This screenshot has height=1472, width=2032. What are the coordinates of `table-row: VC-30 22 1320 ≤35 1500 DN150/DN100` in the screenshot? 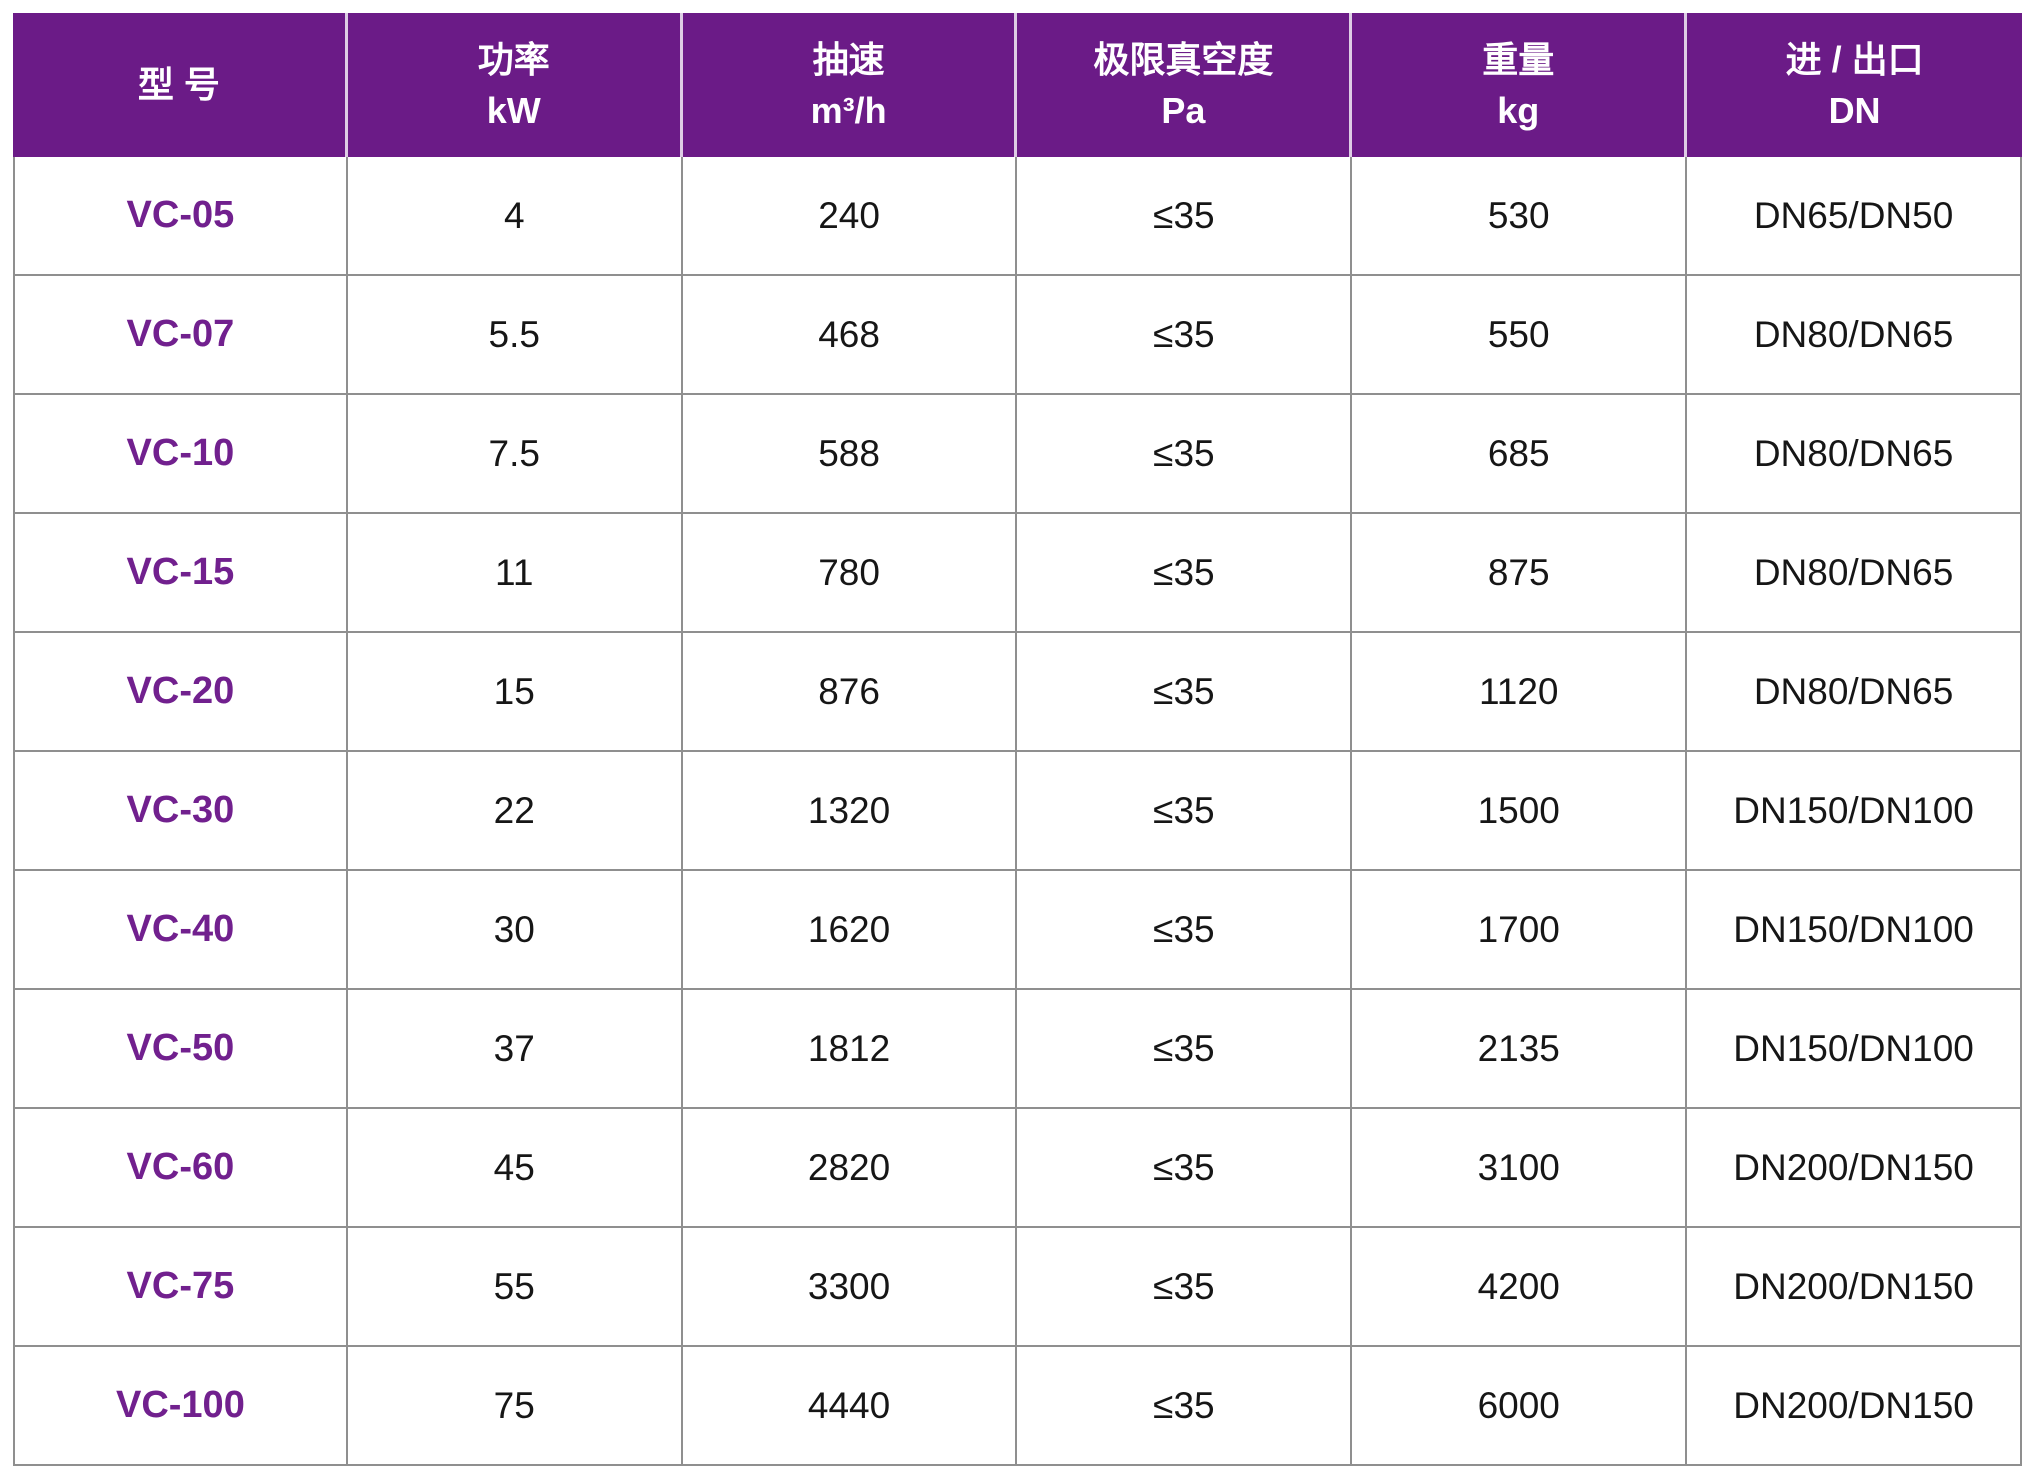 It's located at (1017, 811).